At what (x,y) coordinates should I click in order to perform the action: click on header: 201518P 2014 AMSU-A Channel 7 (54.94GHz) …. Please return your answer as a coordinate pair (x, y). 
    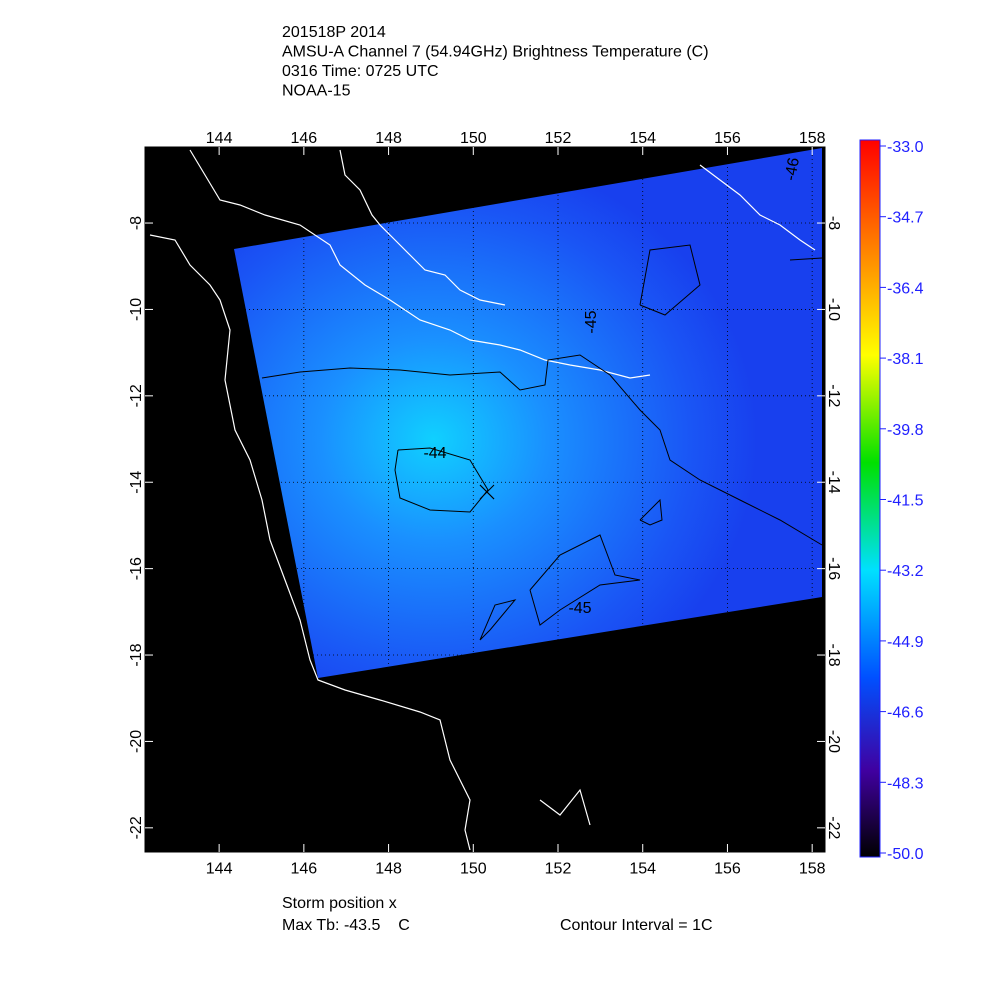
    Looking at the image, I should click on (495, 62).